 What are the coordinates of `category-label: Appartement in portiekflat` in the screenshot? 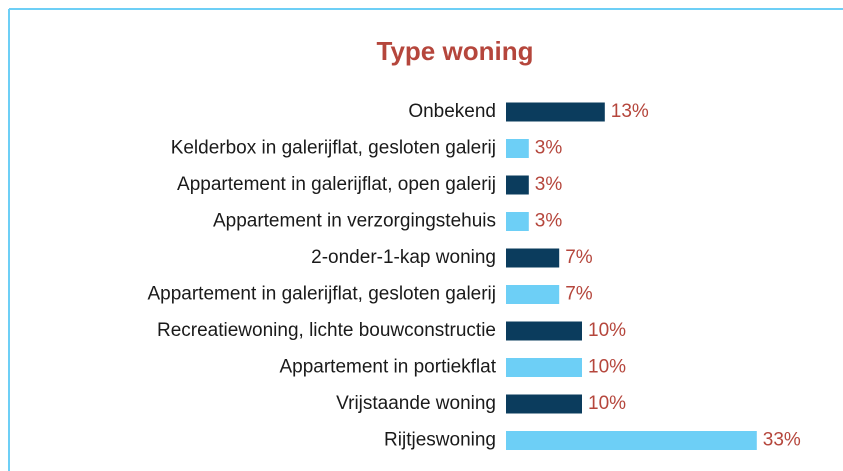 It's located at (387, 367).